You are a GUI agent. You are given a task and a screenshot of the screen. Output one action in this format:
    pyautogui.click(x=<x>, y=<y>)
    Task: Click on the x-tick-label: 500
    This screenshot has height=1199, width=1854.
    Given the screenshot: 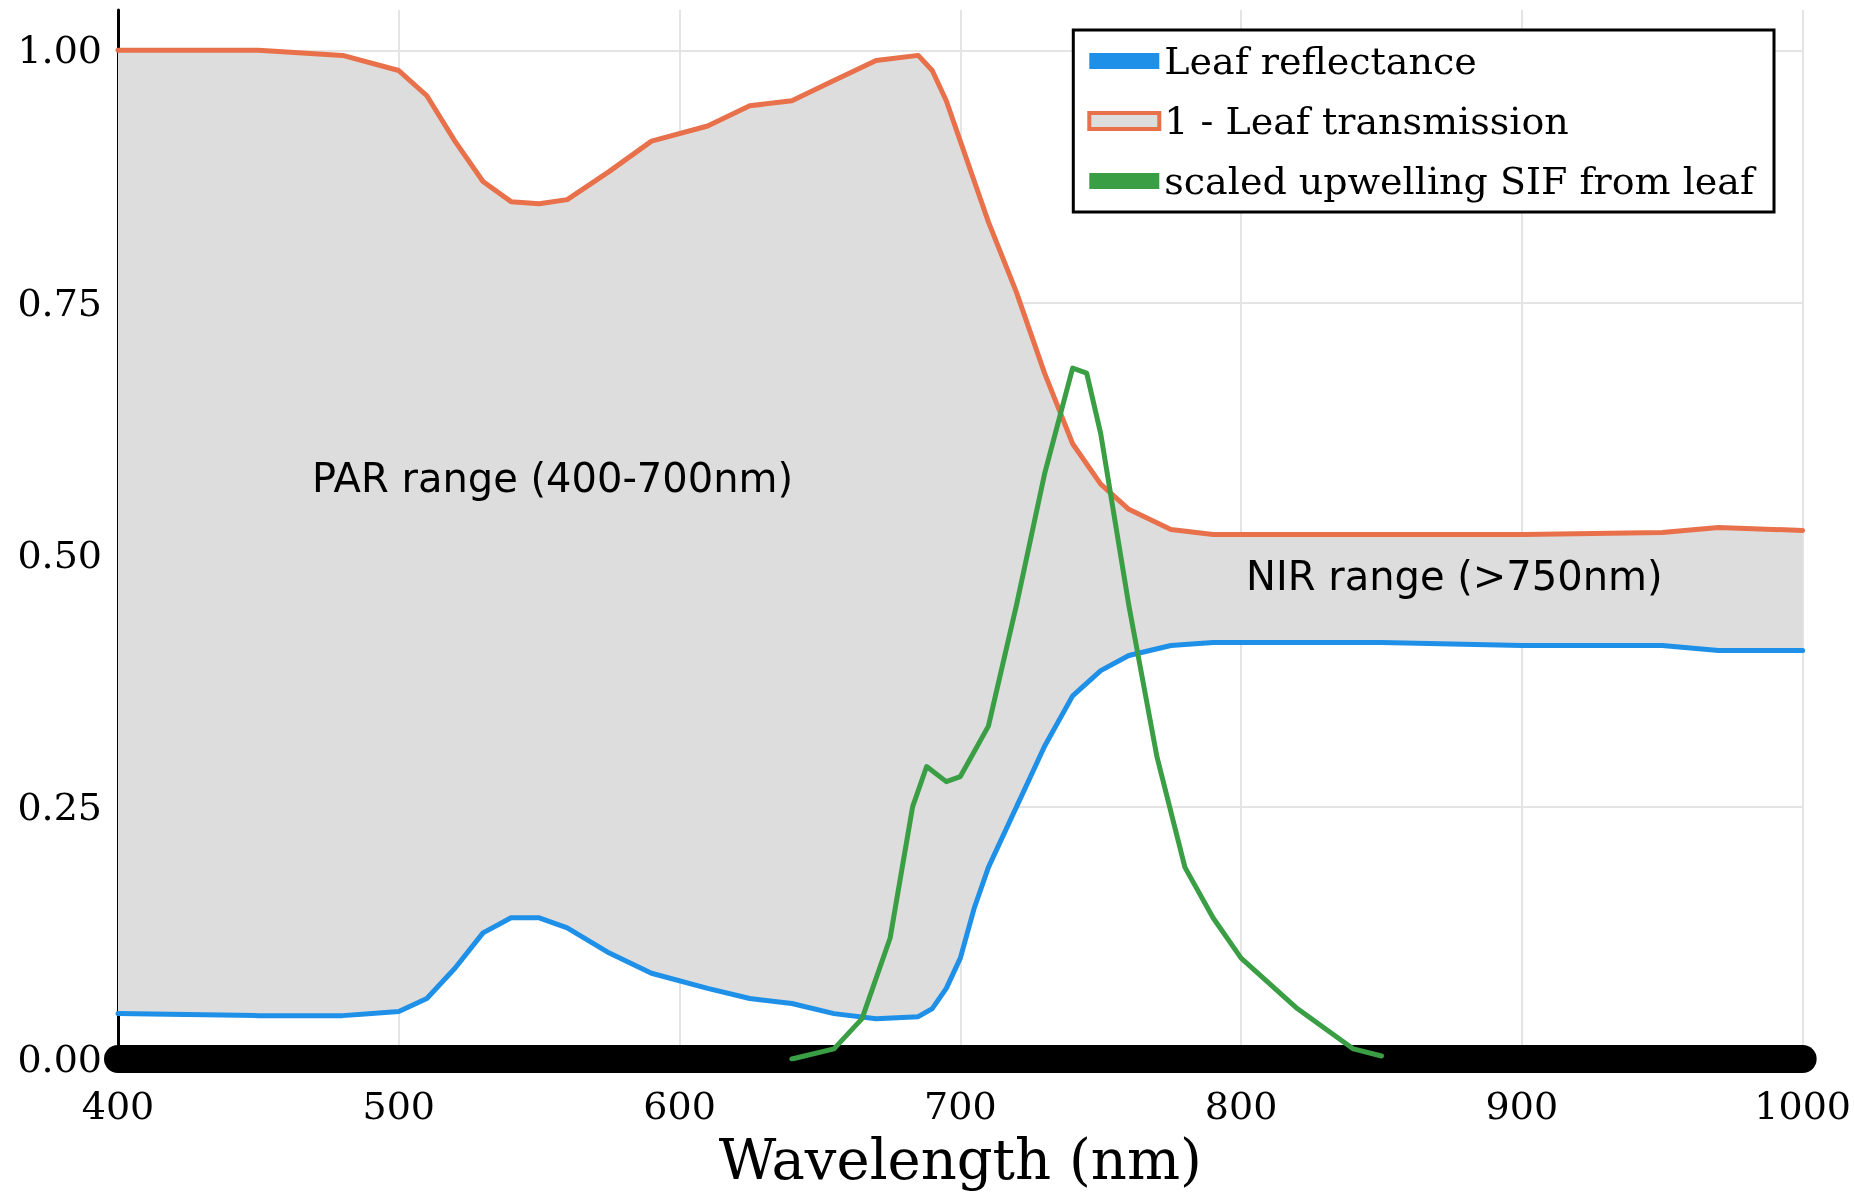 What is the action you would take?
    pyautogui.click(x=399, y=1106)
    